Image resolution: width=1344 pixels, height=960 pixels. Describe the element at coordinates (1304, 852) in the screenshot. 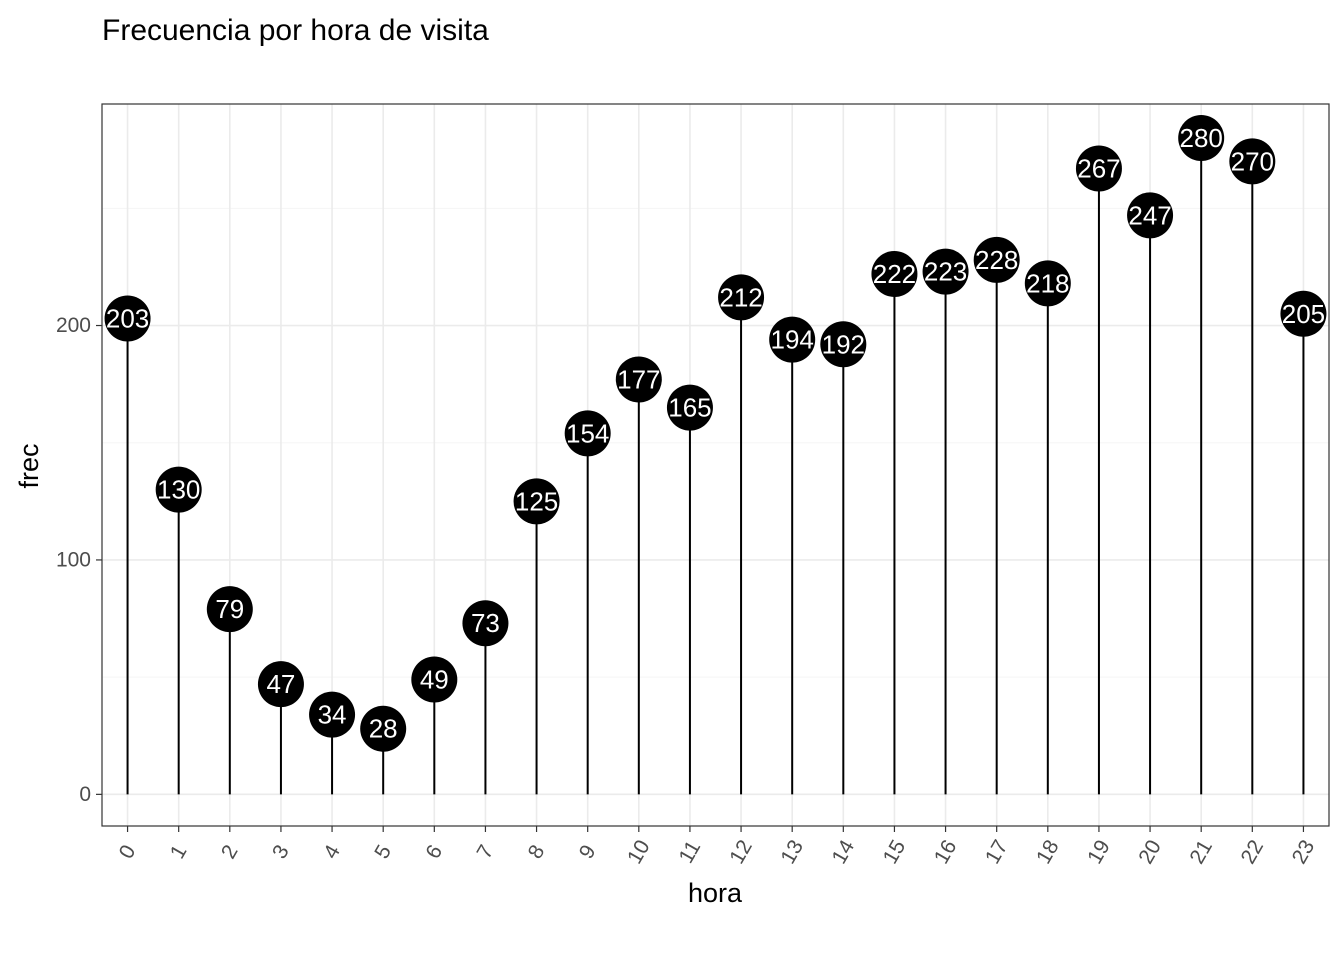

I see `x-tick-label: 23` at that location.